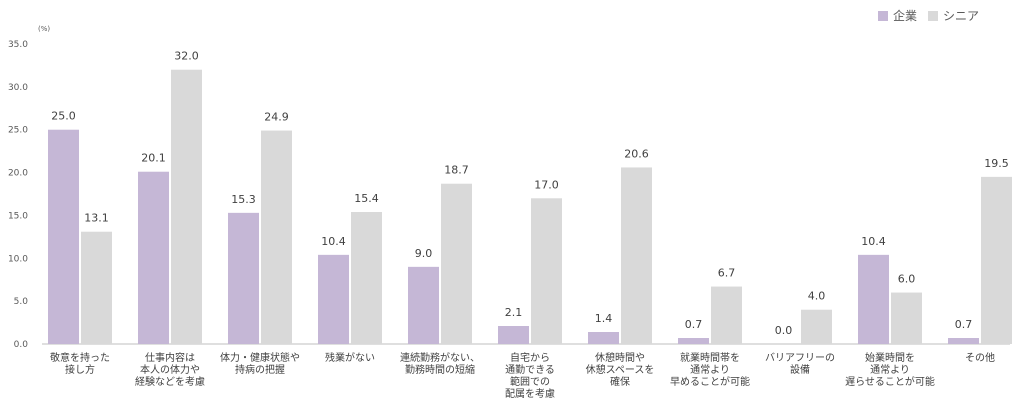 The width and height of the screenshot is (1024, 411). I want to click on legend: 企業 シニア, so click(928, 15).